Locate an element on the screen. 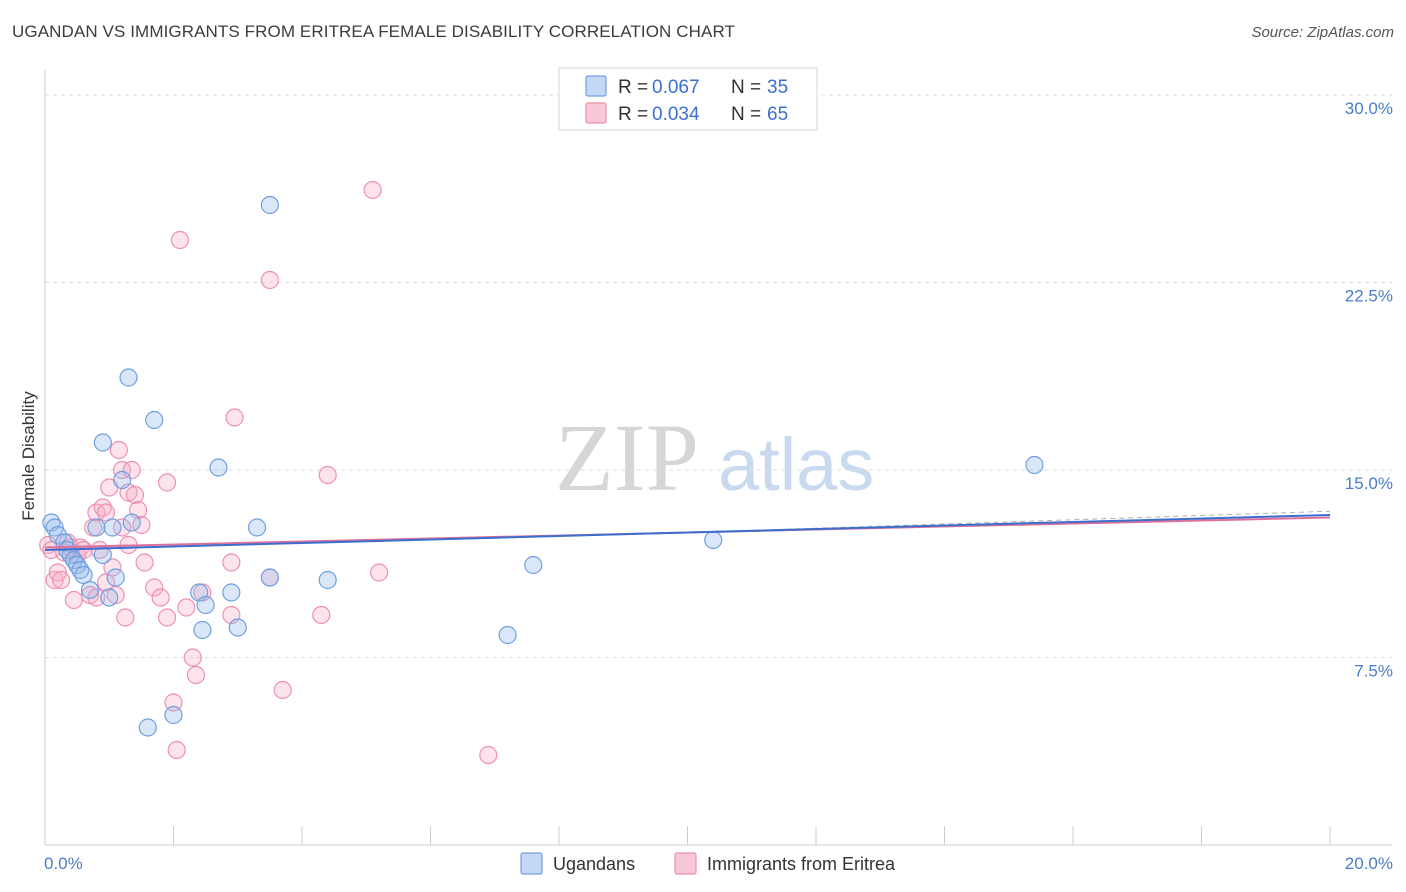 The height and width of the screenshot is (892, 1406). legend-r-value-2: 0.034 is located at coordinates (676, 114).